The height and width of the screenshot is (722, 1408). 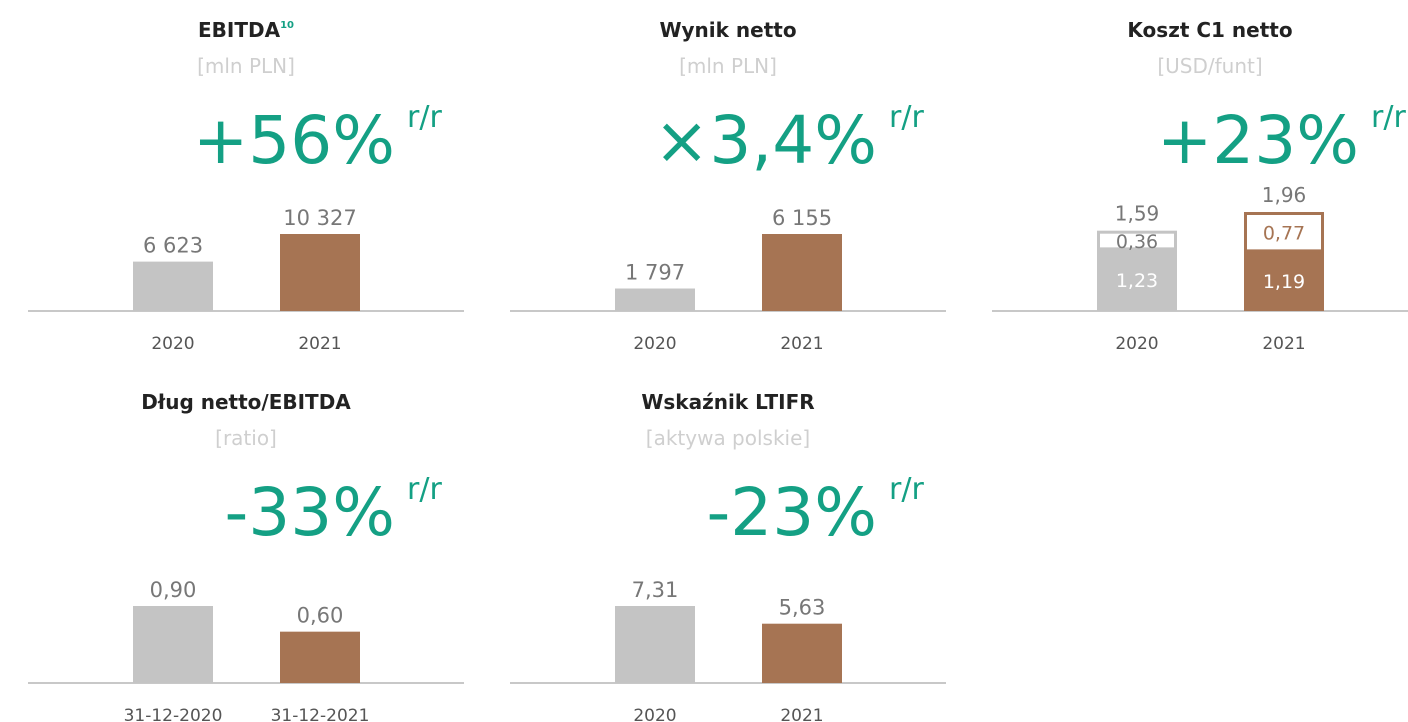 I want to click on chart-subtitle: [ratio], so click(x=246, y=438).